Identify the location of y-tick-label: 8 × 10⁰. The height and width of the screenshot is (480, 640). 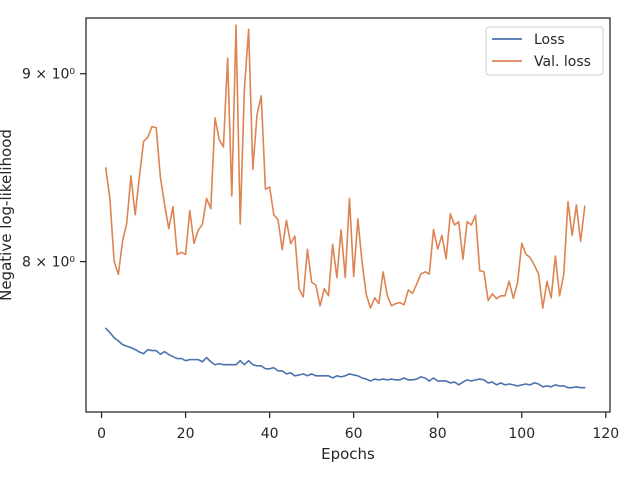
(48, 263).